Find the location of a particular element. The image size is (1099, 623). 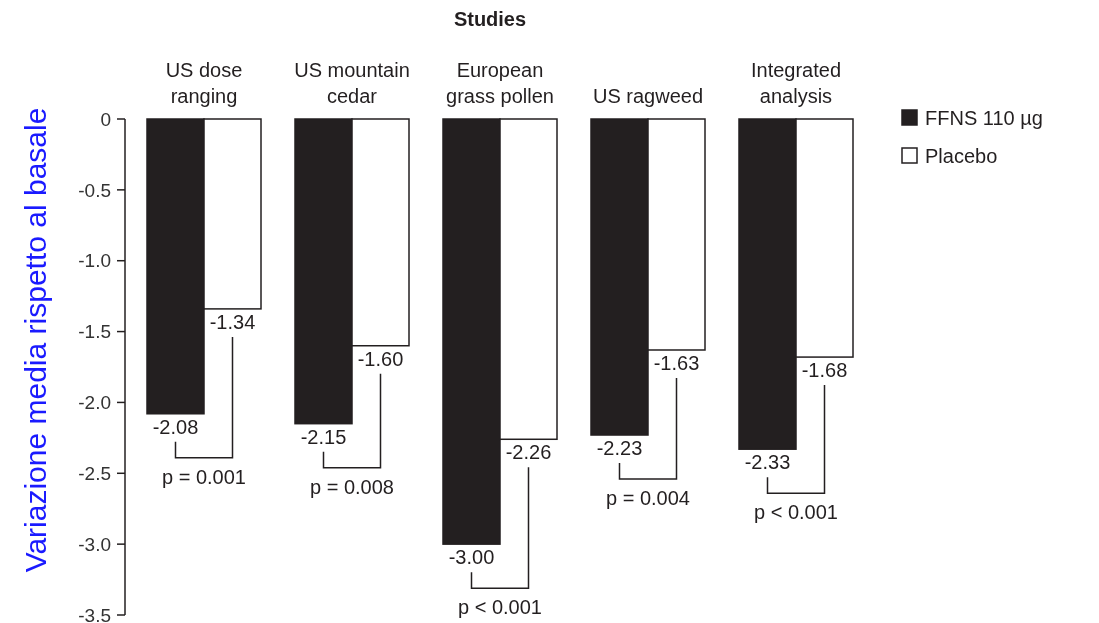

y-tick-label: -0.5 is located at coordinates (94, 190).